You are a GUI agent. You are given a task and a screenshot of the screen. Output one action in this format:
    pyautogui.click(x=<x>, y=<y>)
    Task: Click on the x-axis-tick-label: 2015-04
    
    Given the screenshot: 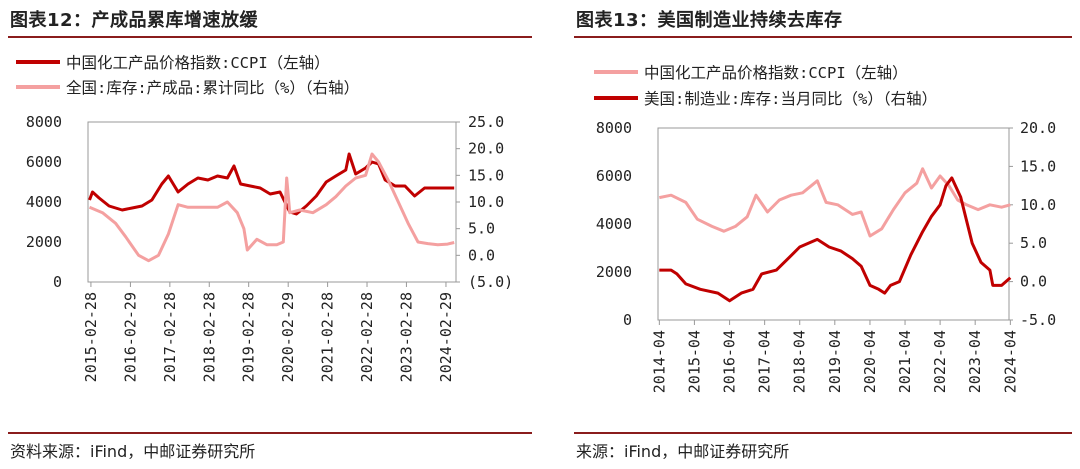 What is the action you would take?
    pyautogui.click(x=694, y=361)
    